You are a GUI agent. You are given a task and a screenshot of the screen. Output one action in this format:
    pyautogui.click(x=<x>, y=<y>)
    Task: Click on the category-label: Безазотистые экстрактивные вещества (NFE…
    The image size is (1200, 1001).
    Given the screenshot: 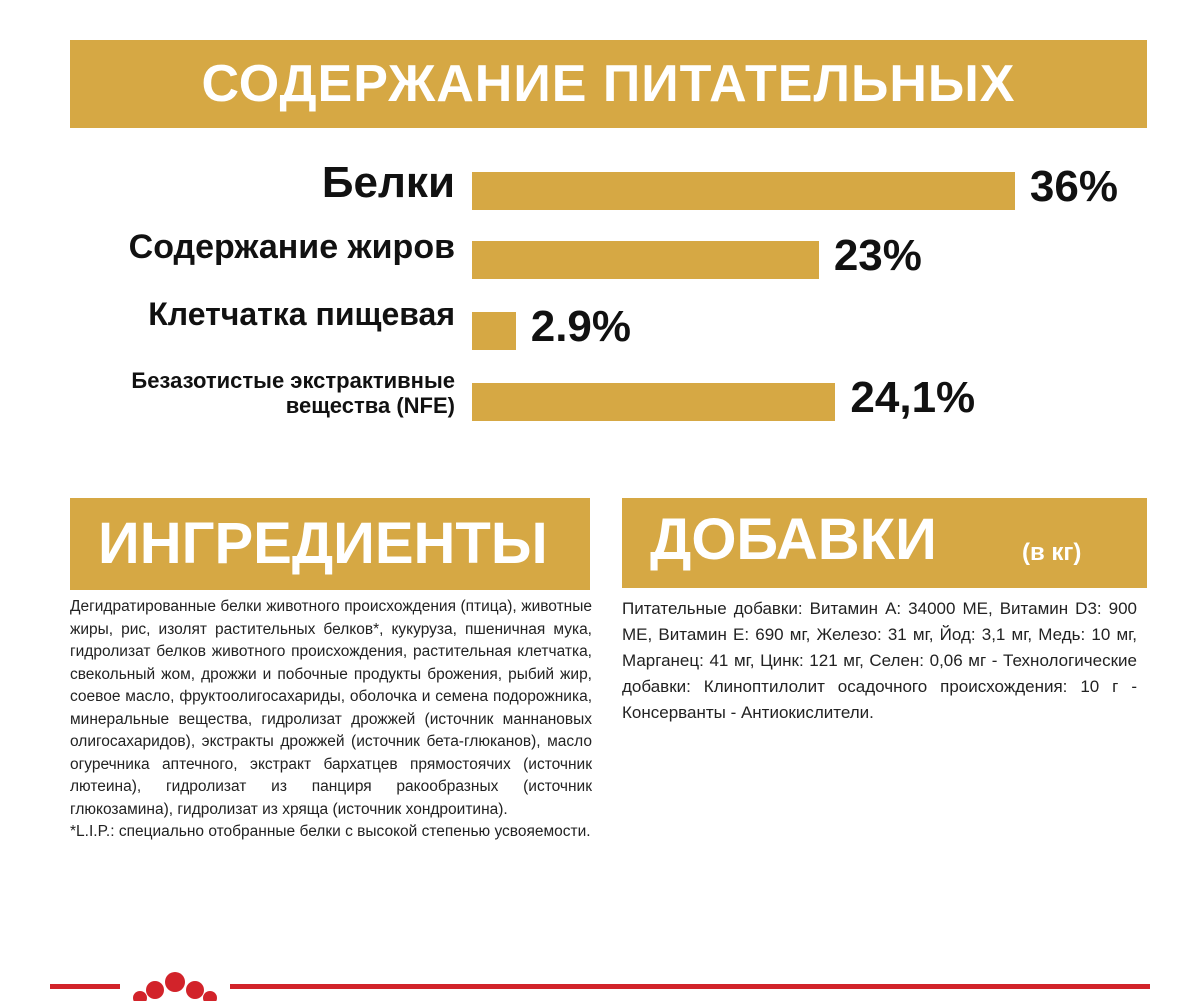 What is the action you would take?
    pyautogui.click(x=293, y=393)
    